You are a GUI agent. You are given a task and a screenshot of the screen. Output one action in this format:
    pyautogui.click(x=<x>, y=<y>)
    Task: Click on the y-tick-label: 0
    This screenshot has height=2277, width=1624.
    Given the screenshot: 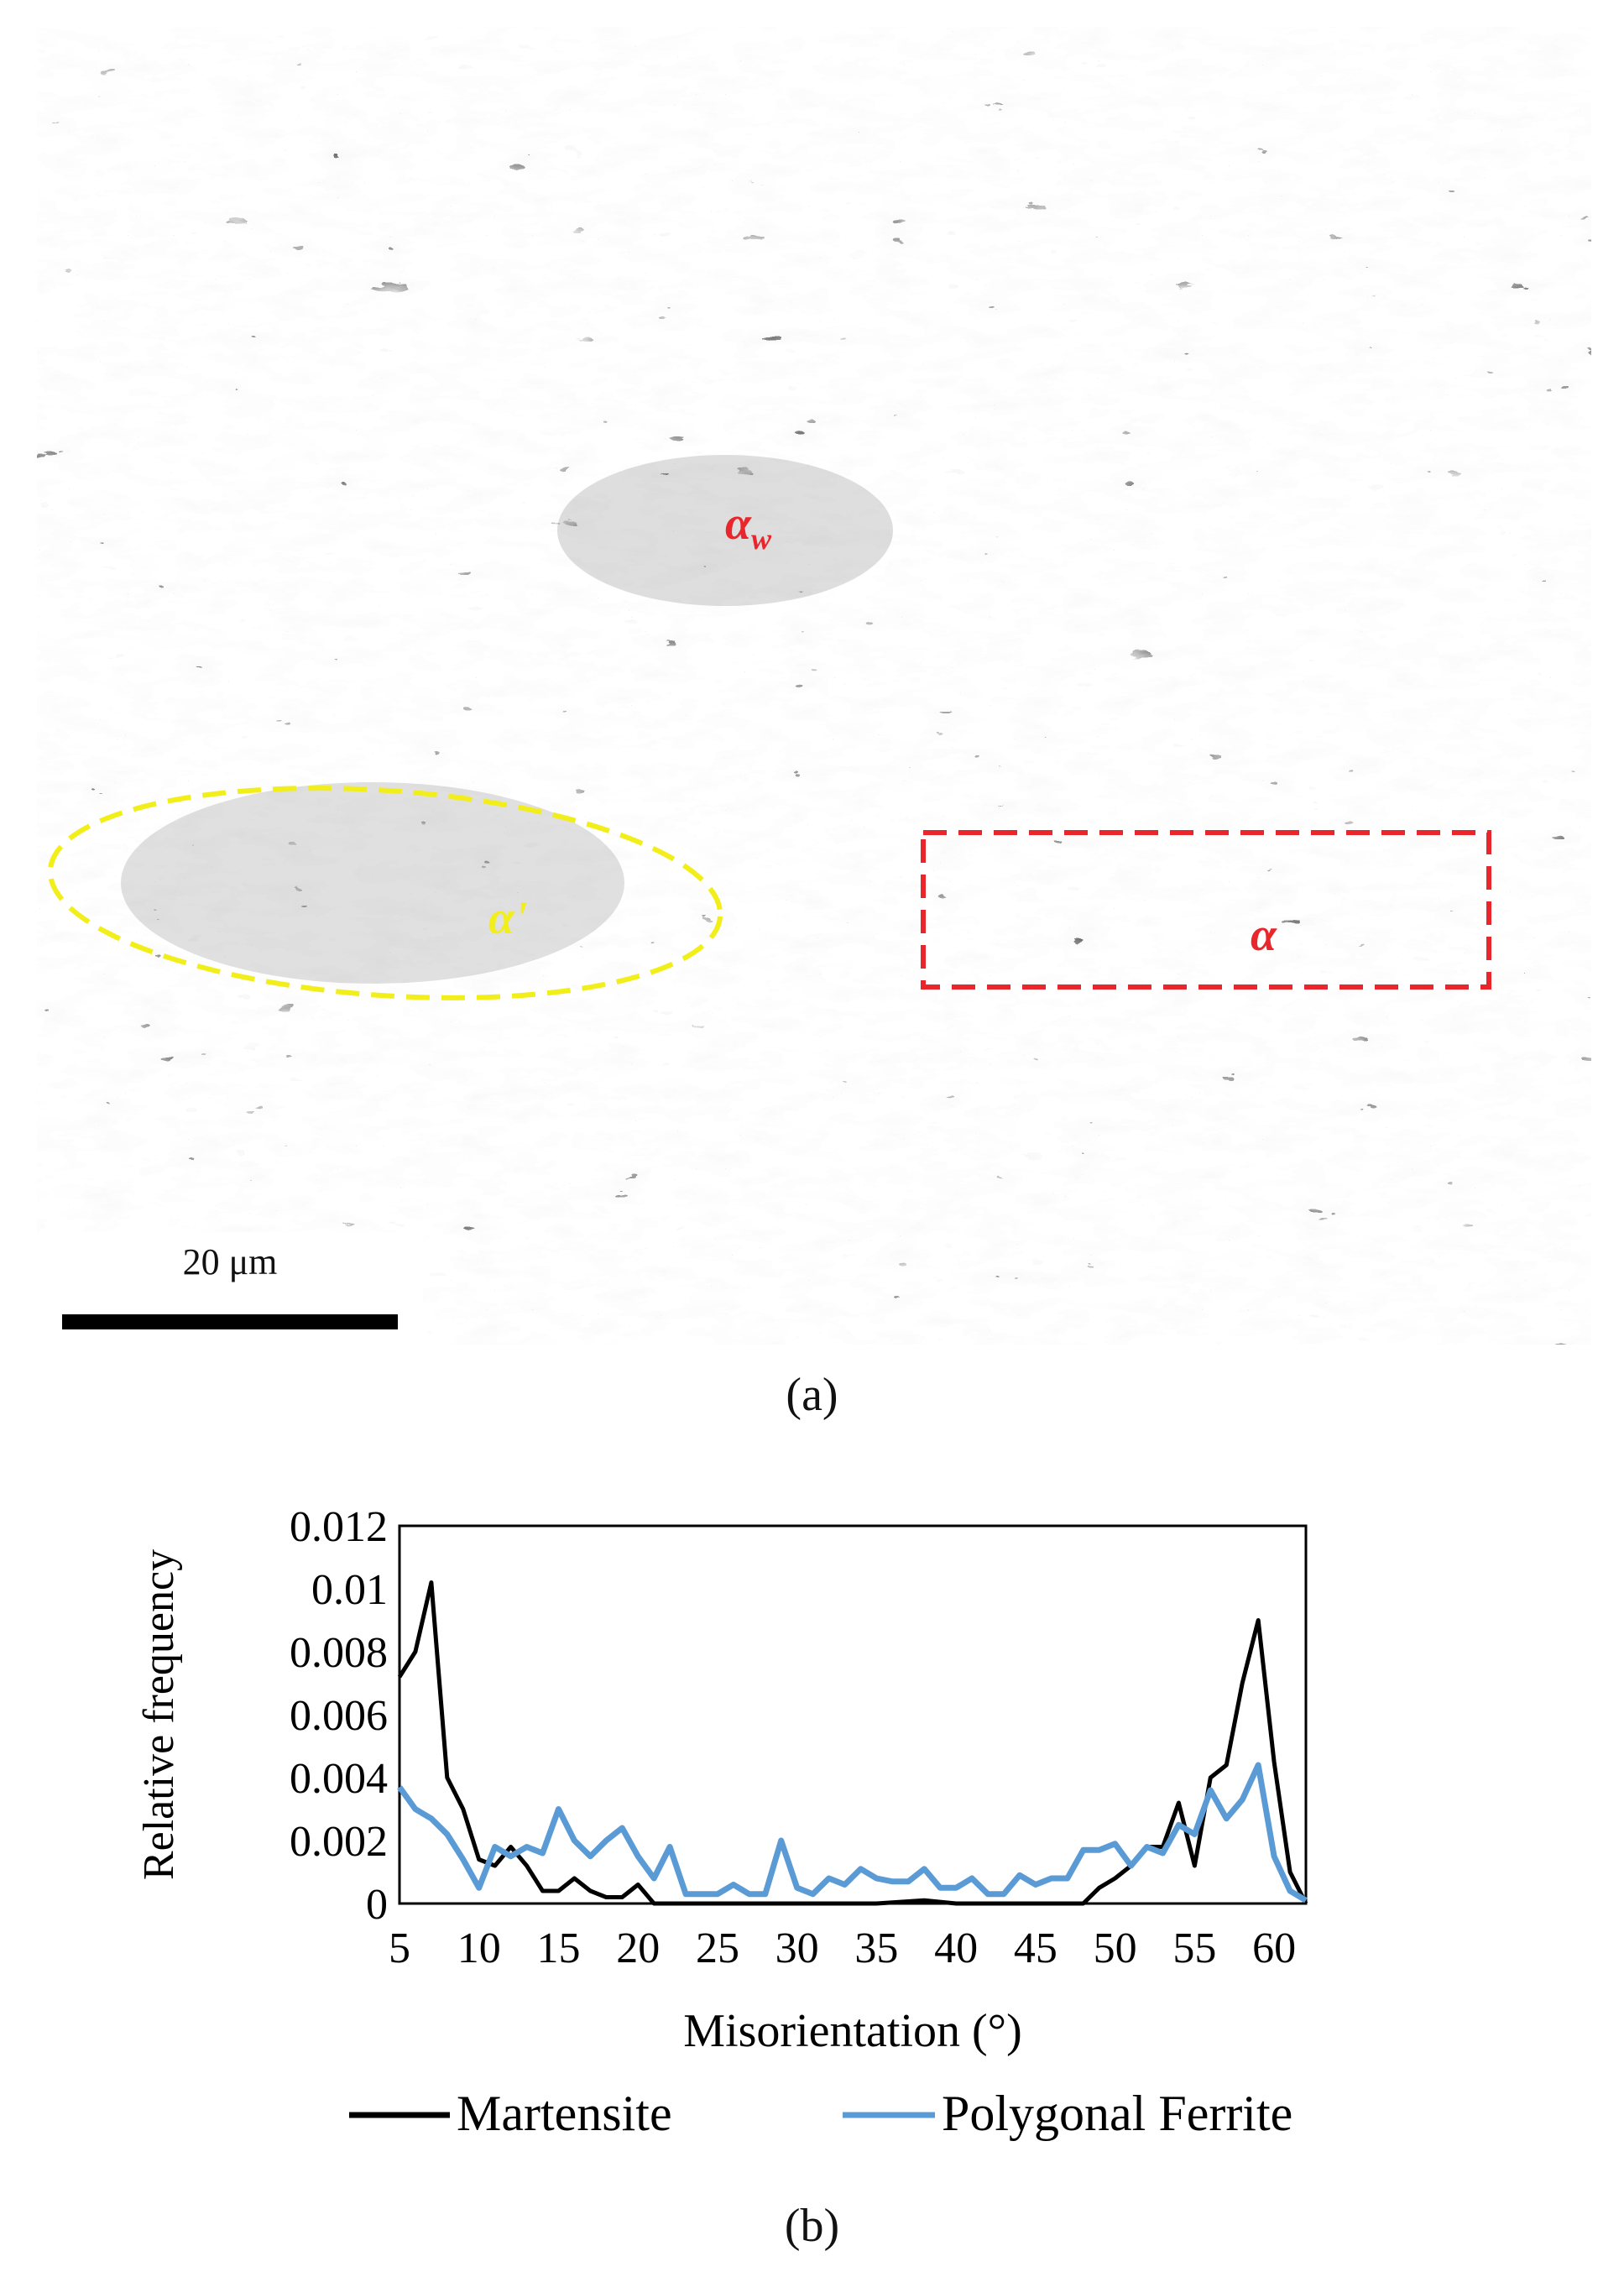 What is the action you would take?
    pyautogui.click(x=377, y=1905)
    